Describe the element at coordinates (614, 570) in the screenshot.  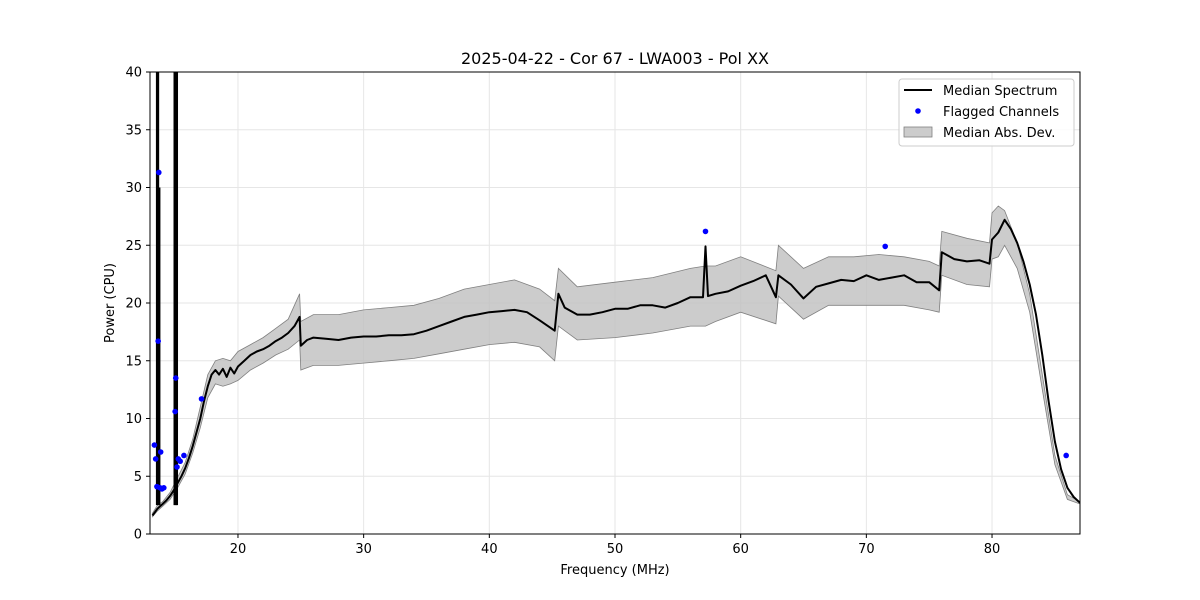
I see `x-axis-label: Frequency (MHz)` at that location.